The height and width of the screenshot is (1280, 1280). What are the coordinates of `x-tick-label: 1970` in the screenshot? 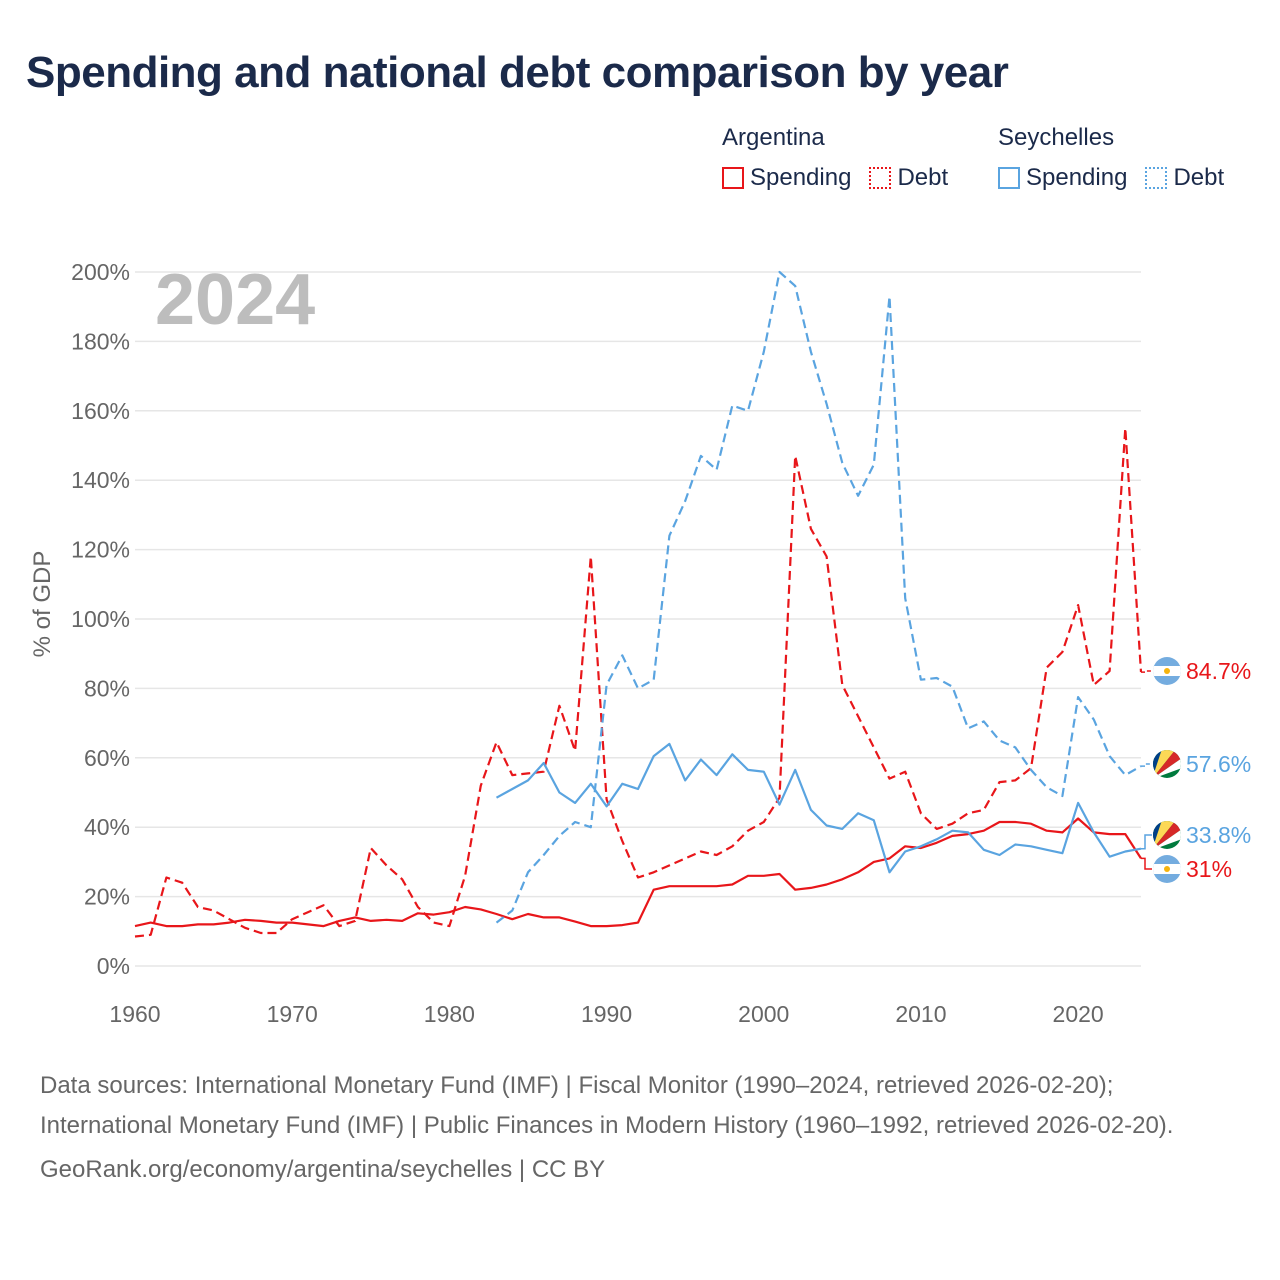 It's located at (292, 1014).